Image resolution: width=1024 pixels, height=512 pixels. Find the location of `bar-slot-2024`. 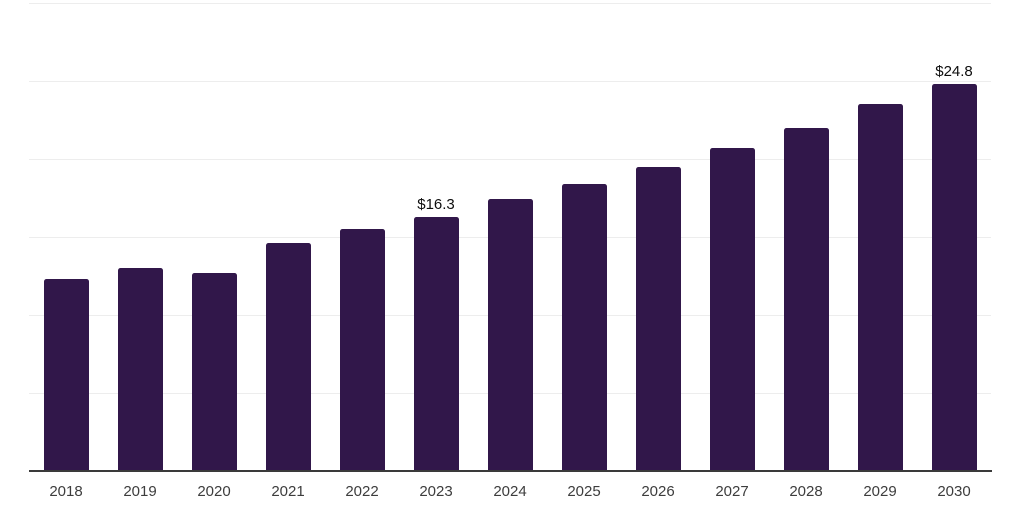

bar-slot-2024 is located at coordinates (510, 237).